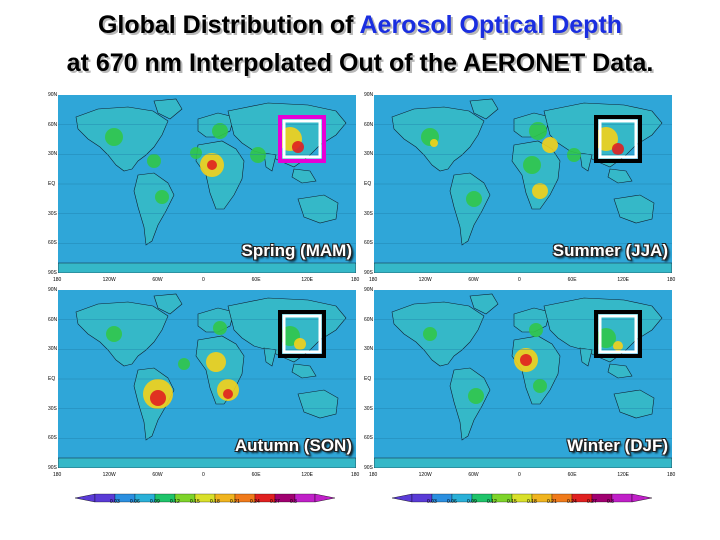 The width and height of the screenshot is (720, 540). What do you see at coordinates (532, 502) in the screenshot?
I see `colorbar-tick-label: 0.18` at bounding box center [532, 502].